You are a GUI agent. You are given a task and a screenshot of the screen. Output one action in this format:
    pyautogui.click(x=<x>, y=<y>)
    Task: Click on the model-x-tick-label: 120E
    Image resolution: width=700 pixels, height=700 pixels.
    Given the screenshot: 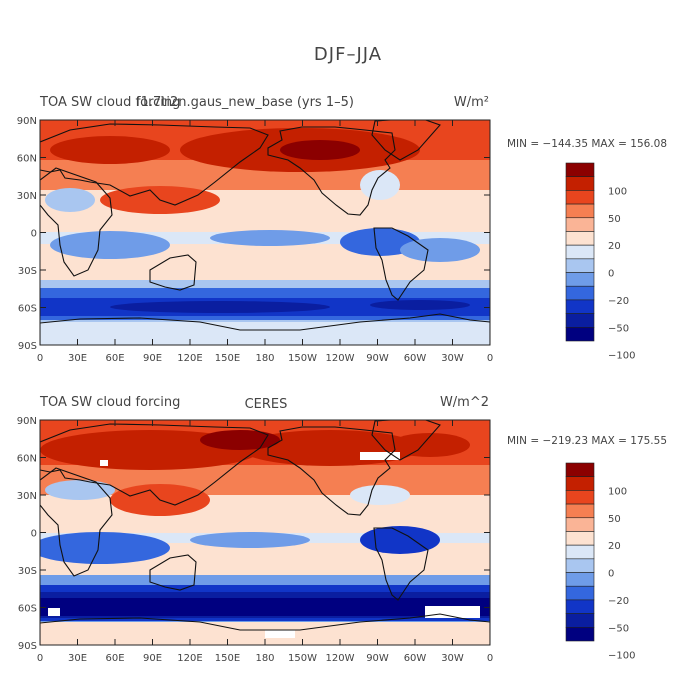 What is the action you would take?
    pyautogui.click(x=189, y=358)
    